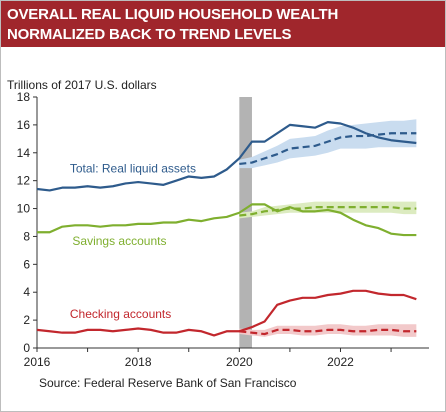 This screenshot has height=412, width=446. What do you see at coordinates (24, 125) in the screenshot?
I see `y-tick-label: 16` at bounding box center [24, 125].